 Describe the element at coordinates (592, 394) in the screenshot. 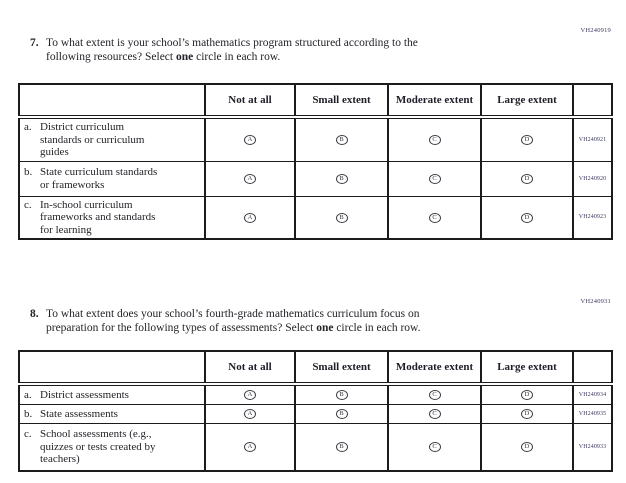

I see `row-accession-code: VH240934` at that location.